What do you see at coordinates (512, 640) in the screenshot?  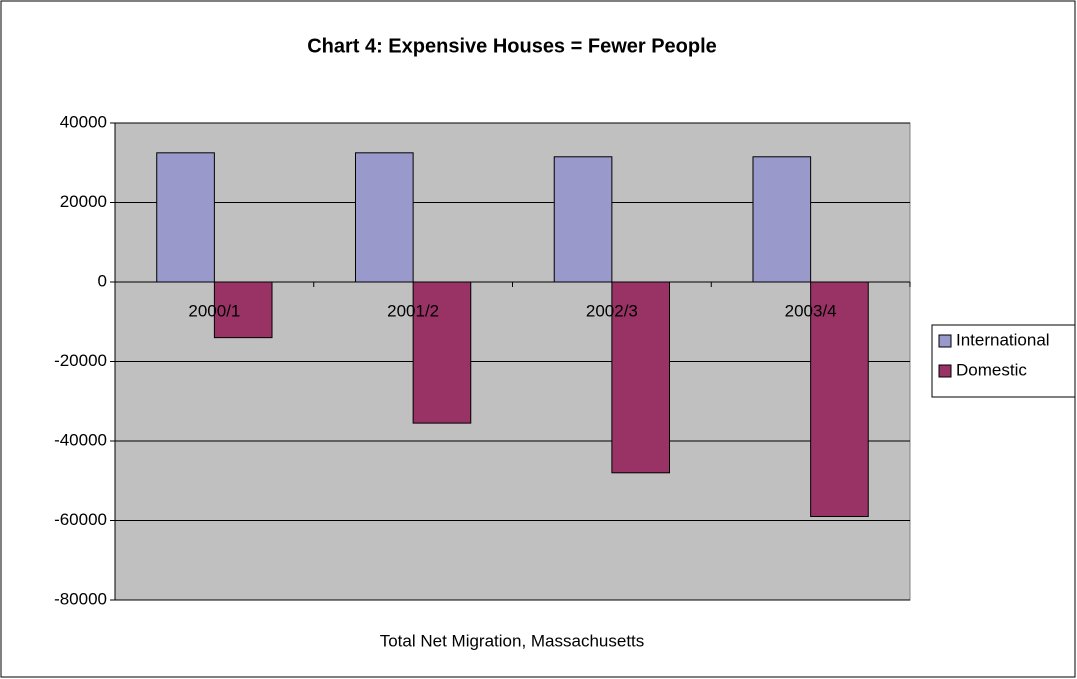 I see `x-axis-label: Total Net Migration, Massachusetts` at bounding box center [512, 640].